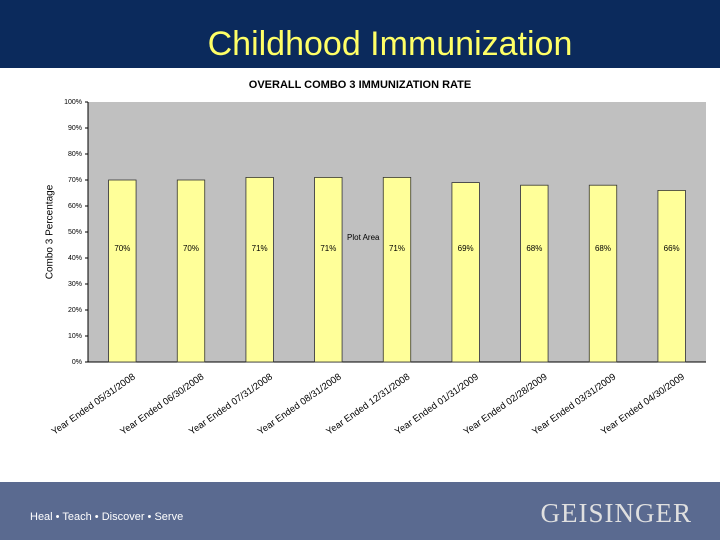 This screenshot has height=545, width=720. I want to click on y-tick-label: 20%, so click(75, 310).